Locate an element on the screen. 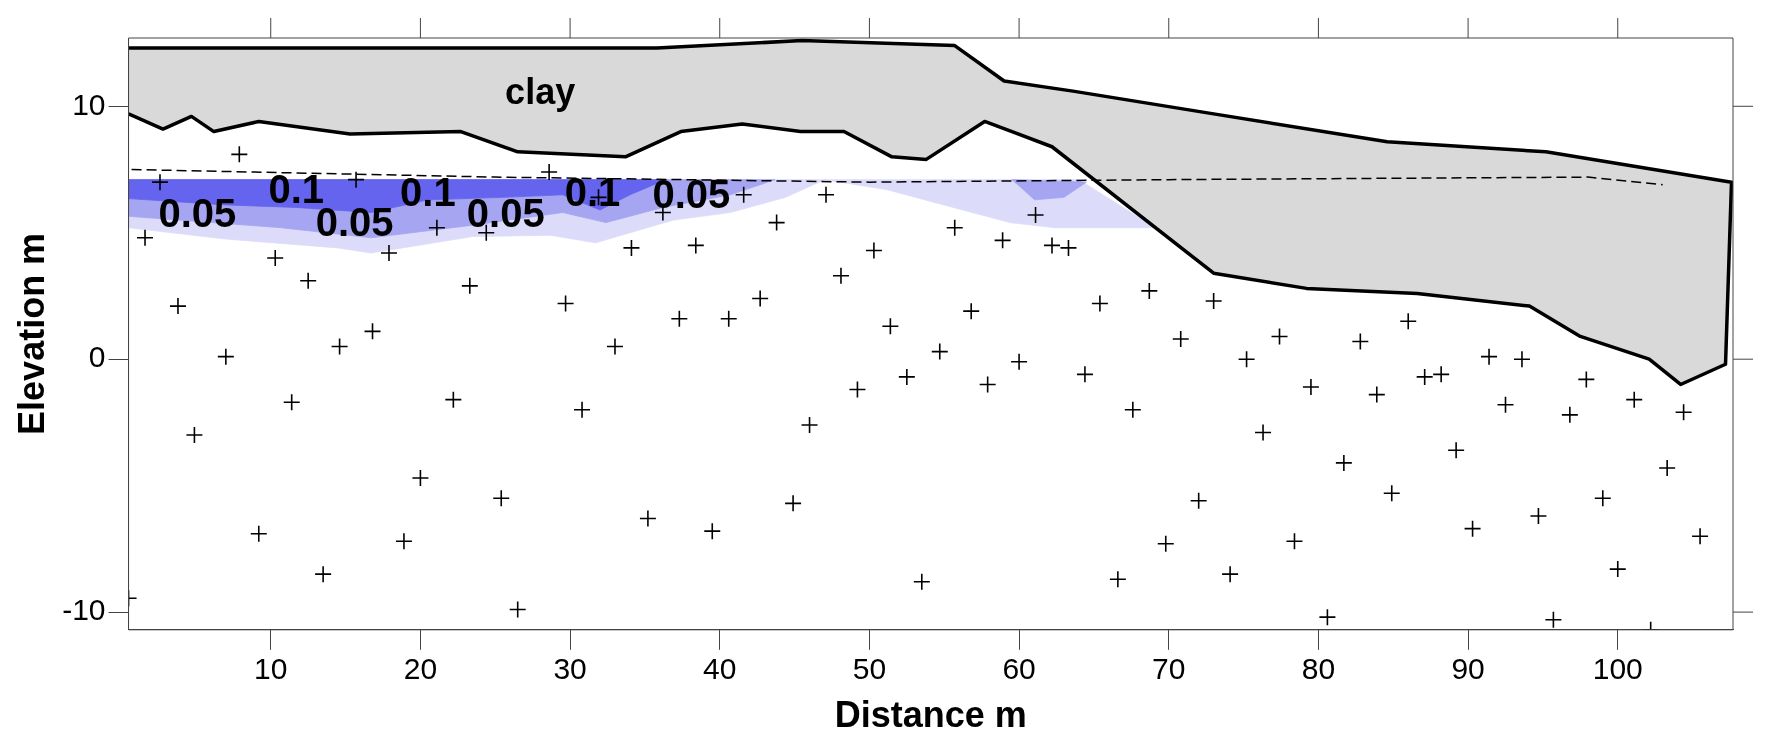 Image resolution: width=1769 pixels, height=751 pixels. x-tick-label: 40 is located at coordinates (720, 669).